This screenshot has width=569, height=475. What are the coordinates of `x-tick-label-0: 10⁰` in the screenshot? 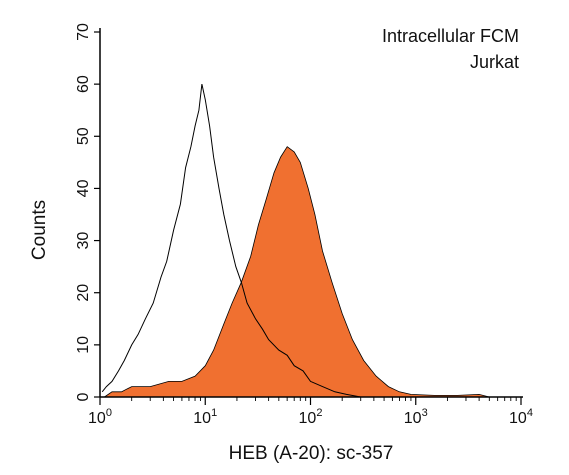 It's located at (100, 417).